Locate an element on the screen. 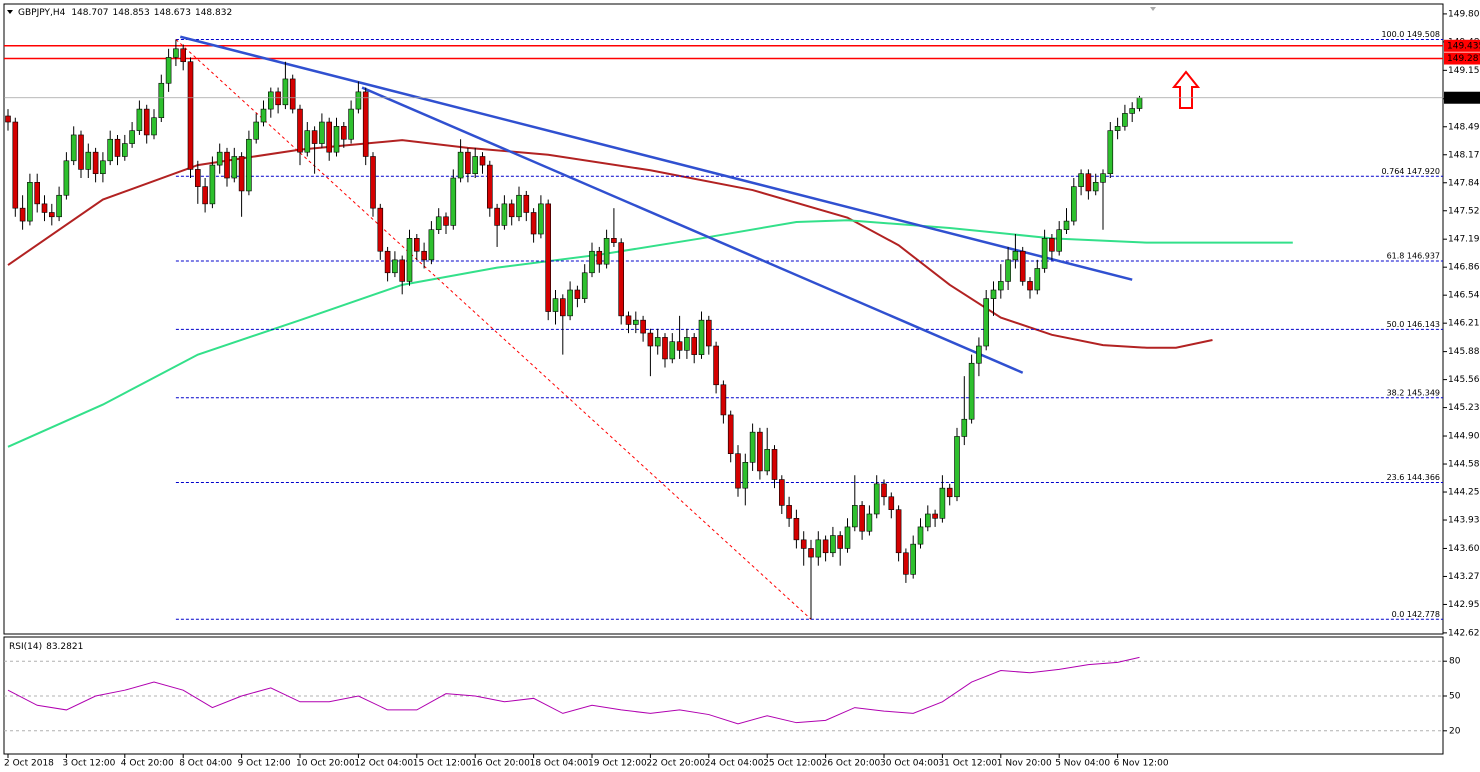 This screenshot has width=1480, height=772. x-tick-label: 3 Oct 12:00 is located at coordinates (88, 764).